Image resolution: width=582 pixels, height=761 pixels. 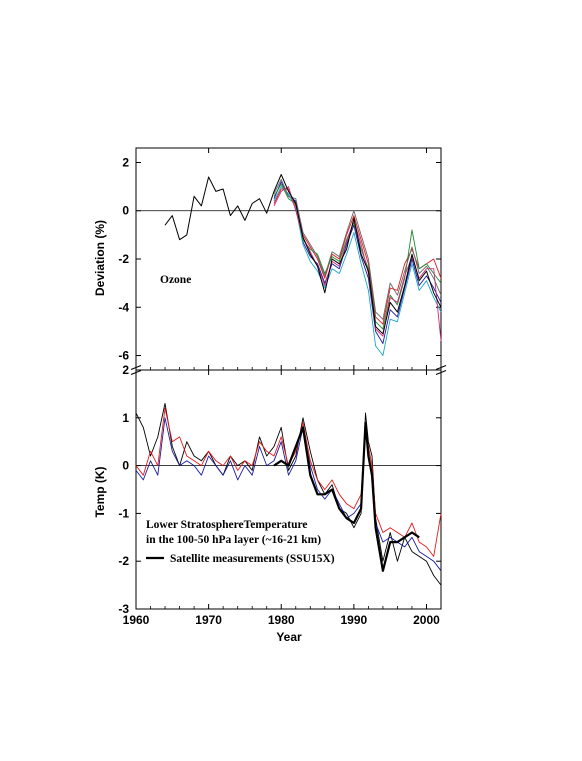 I want to click on x-tick-label: 1980, so click(x=281, y=620).